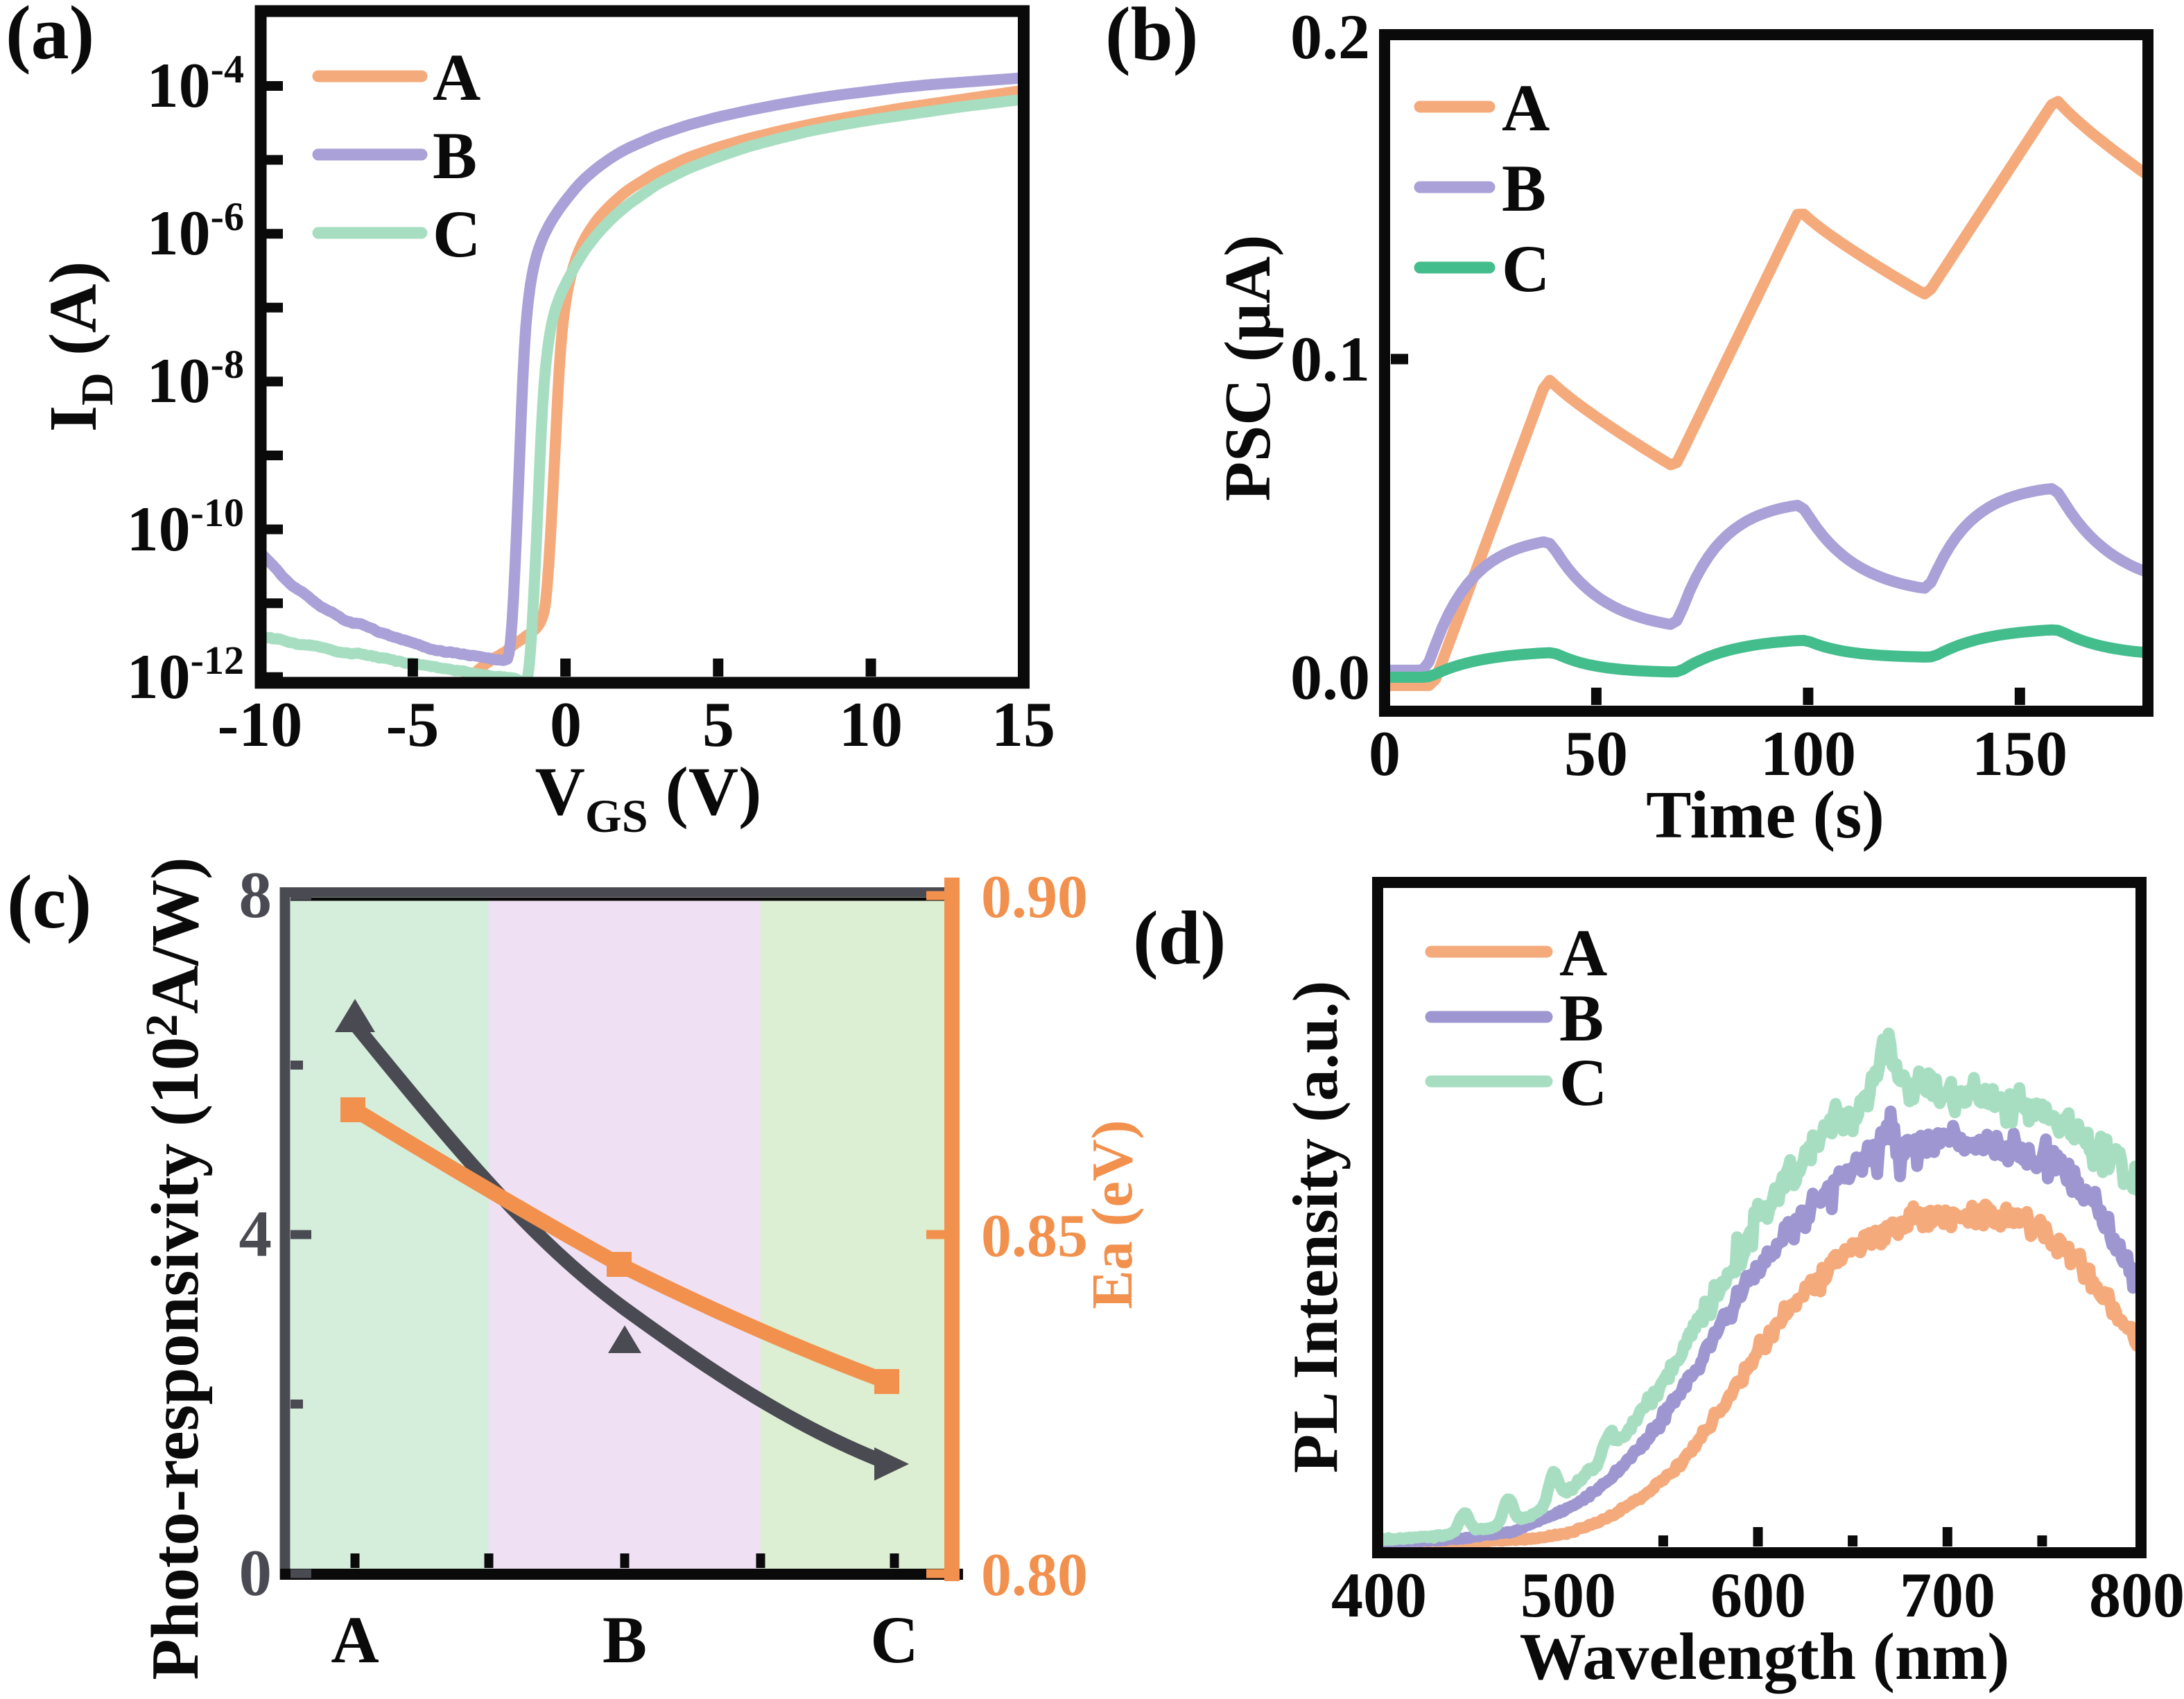 The image size is (2184, 1699). What do you see at coordinates (174, 1268) in the screenshot?
I see `svg-text: Photo-responsivity (102A/W)` at bounding box center [174, 1268].